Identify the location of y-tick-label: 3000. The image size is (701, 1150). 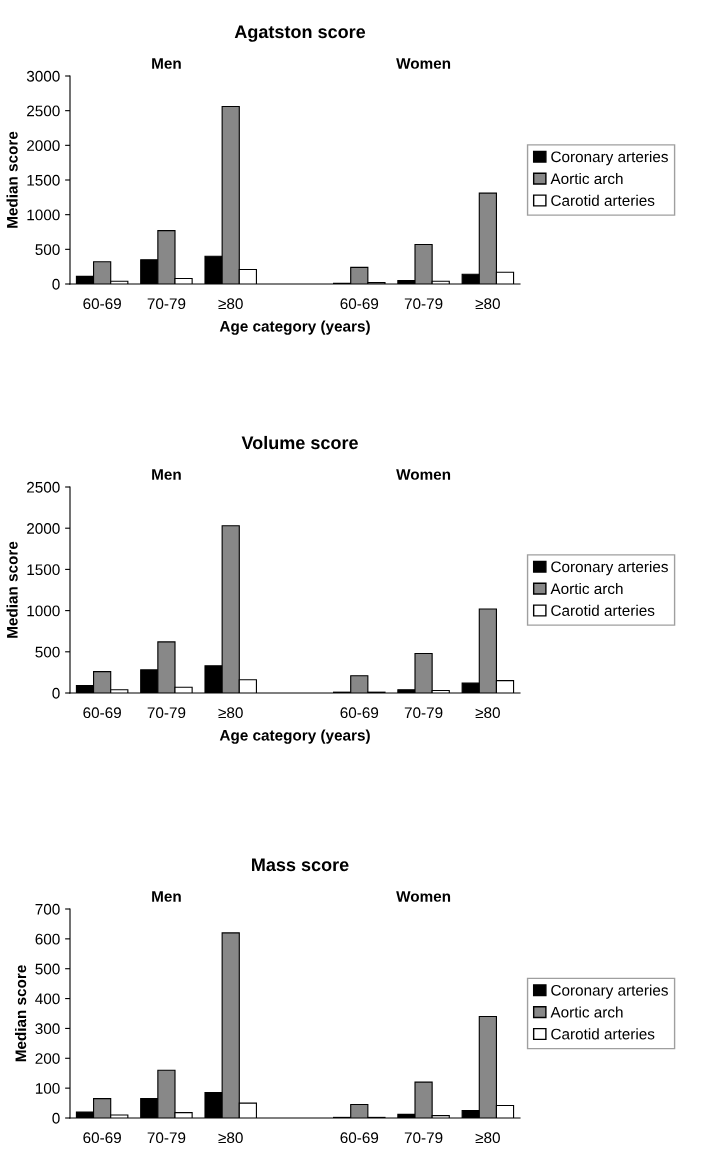
(43, 76).